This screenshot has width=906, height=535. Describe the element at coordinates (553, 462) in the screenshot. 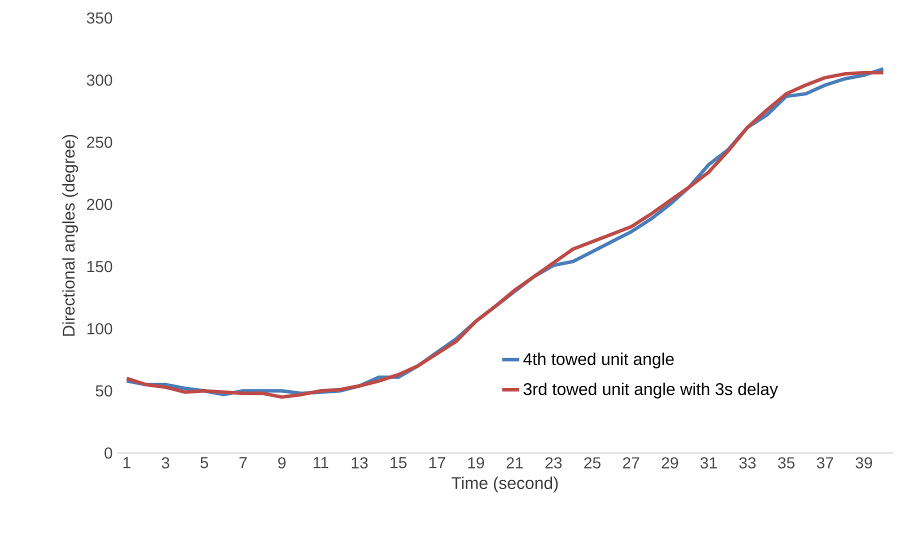

I see `x-tick-label: 23` at that location.